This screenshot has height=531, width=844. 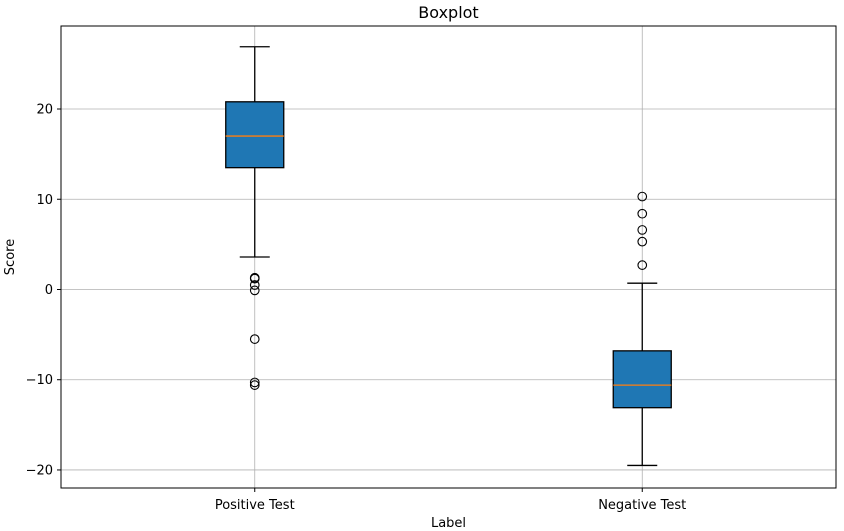 What do you see at coordinates (44, 110) in the screenshot?
I see `y-tick-label: 20` at bounding box center [44, 110].